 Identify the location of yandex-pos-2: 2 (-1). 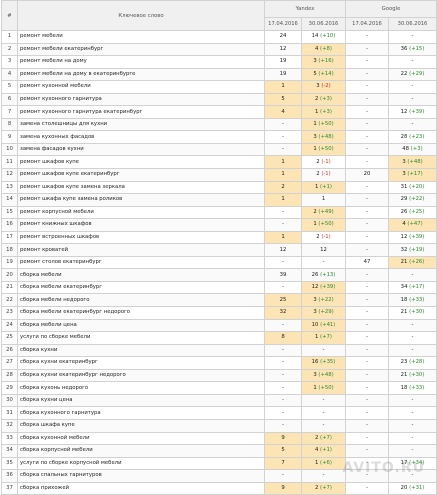
(323, 162).